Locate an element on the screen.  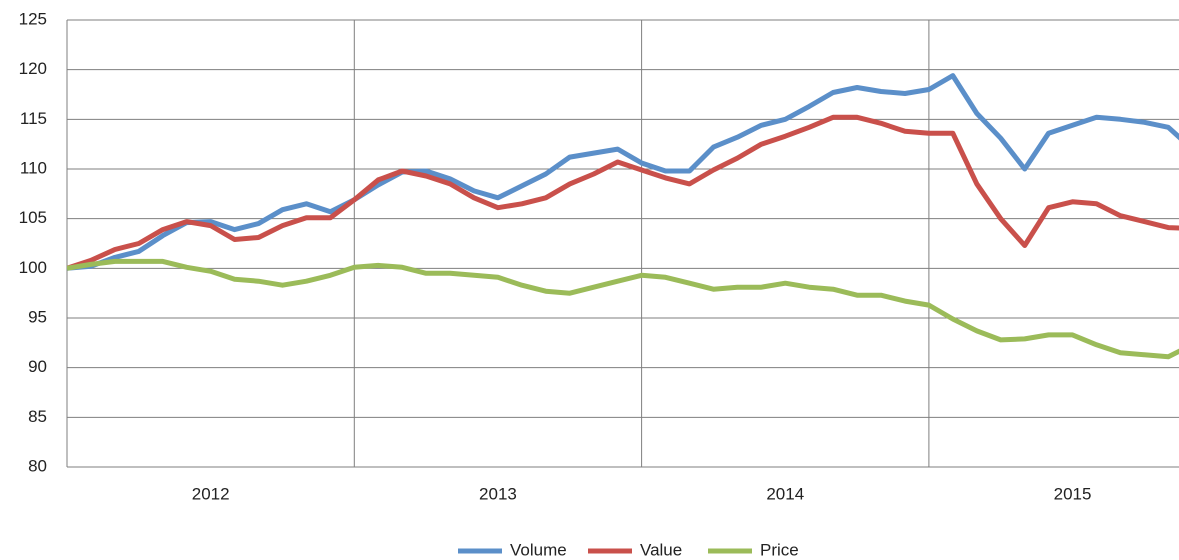
y-tick-label: 120 is located at coordinates (33, 68).